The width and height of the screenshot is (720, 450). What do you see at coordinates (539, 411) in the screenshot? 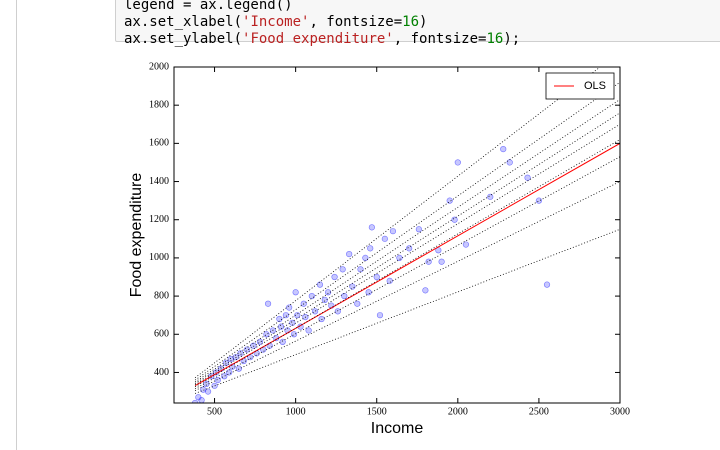
I see `x-tick-label: 2500` at bounding box center [539, 411].